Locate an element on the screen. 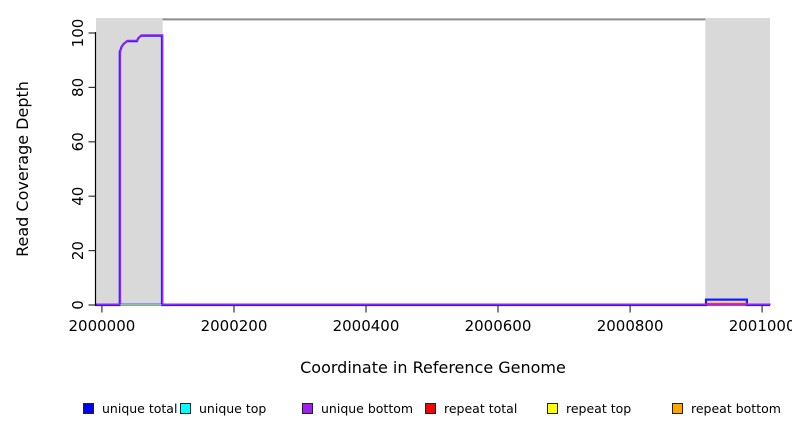 This screenshot has width=792, height=432. y-axis-tick-label: 20 is located at coordinates (78, 250).